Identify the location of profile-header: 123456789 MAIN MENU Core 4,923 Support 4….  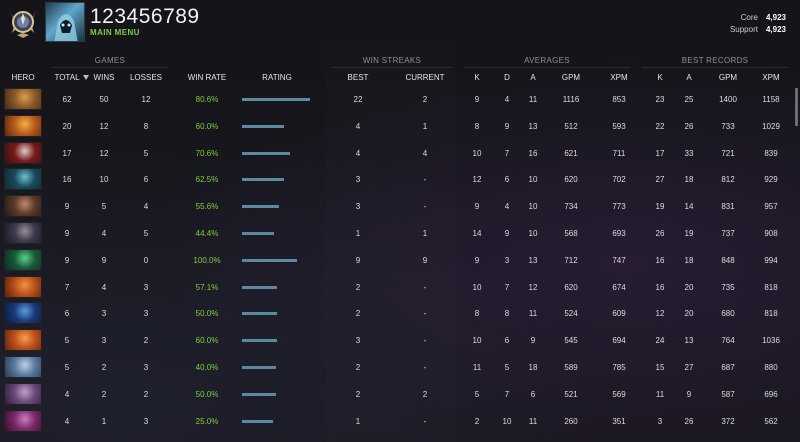
(400, 23).